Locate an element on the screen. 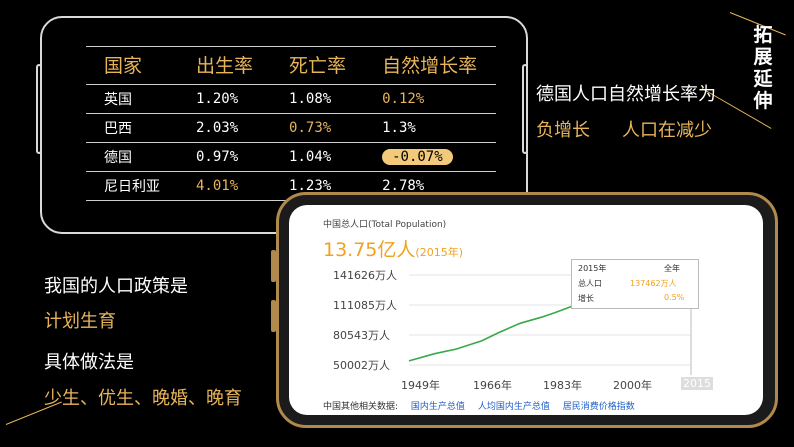  links-label: 中国其他相关数据: is located at coordinates (361, 407).